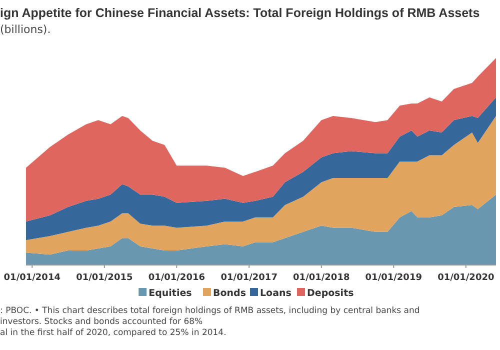  Describe the element at coordinates (321, 278) in the screenshot. I see `x-tick-label: 01/01/2018` at that location.